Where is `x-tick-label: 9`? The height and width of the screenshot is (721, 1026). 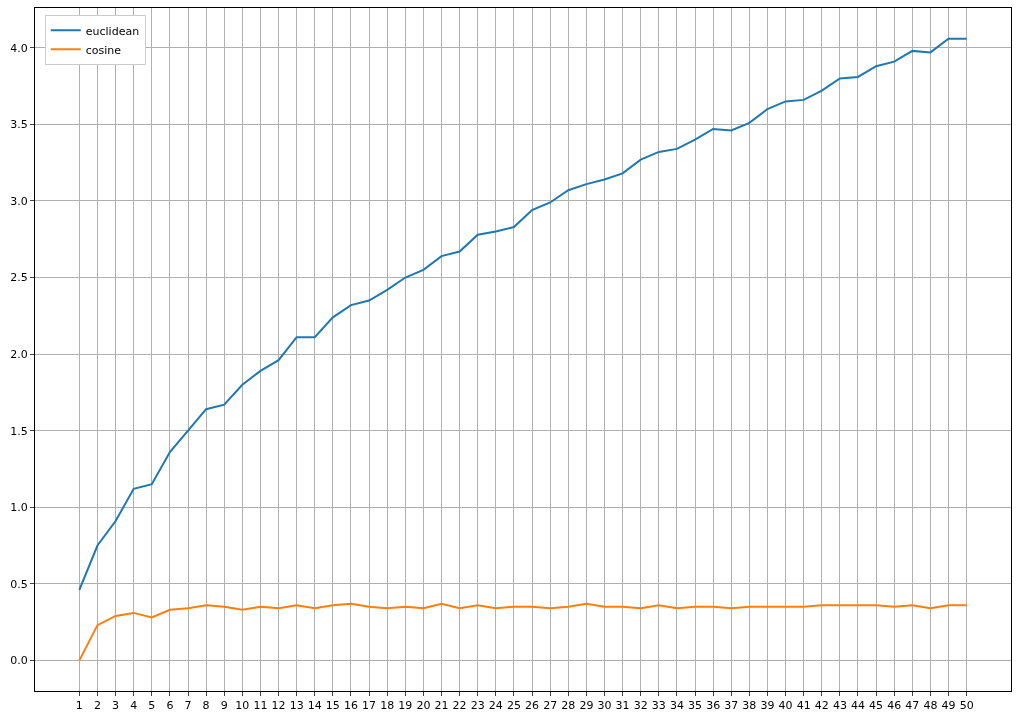 x-tick-label: 9 is located at coordinates (224, 706).